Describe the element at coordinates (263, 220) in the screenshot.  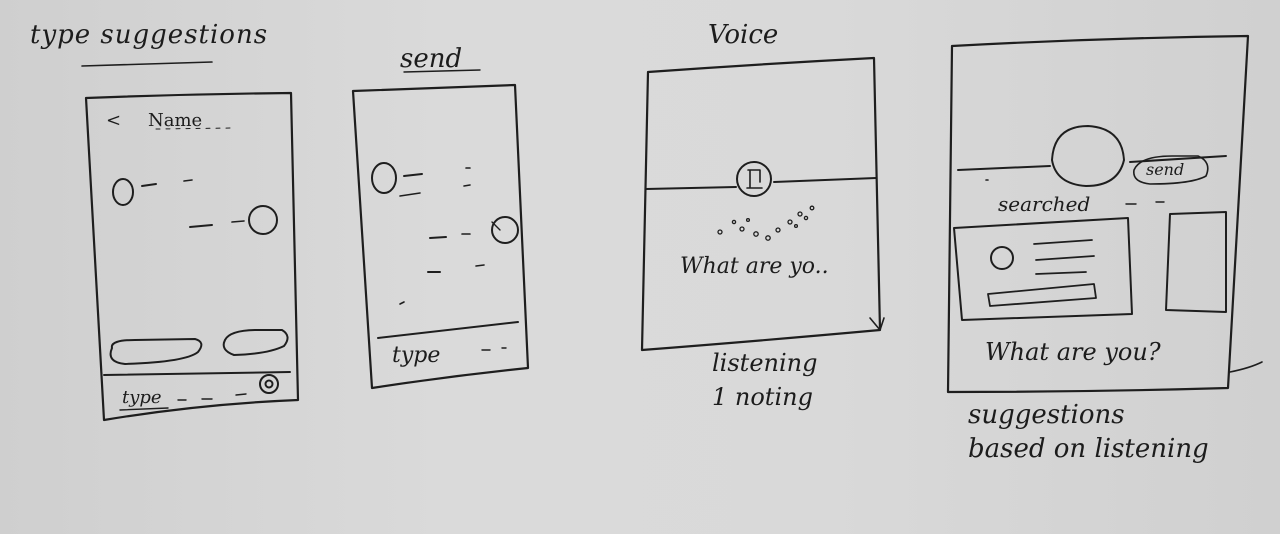
I see `avatar-right-icon` at that location.